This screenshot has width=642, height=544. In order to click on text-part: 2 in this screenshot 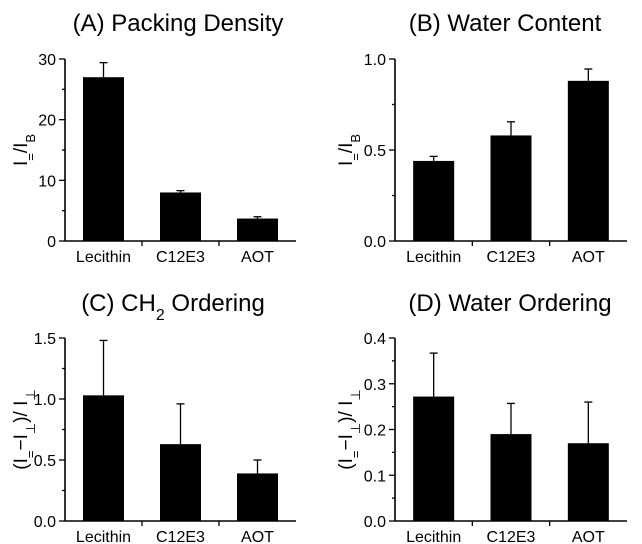, I will do `click(160, 315)`.